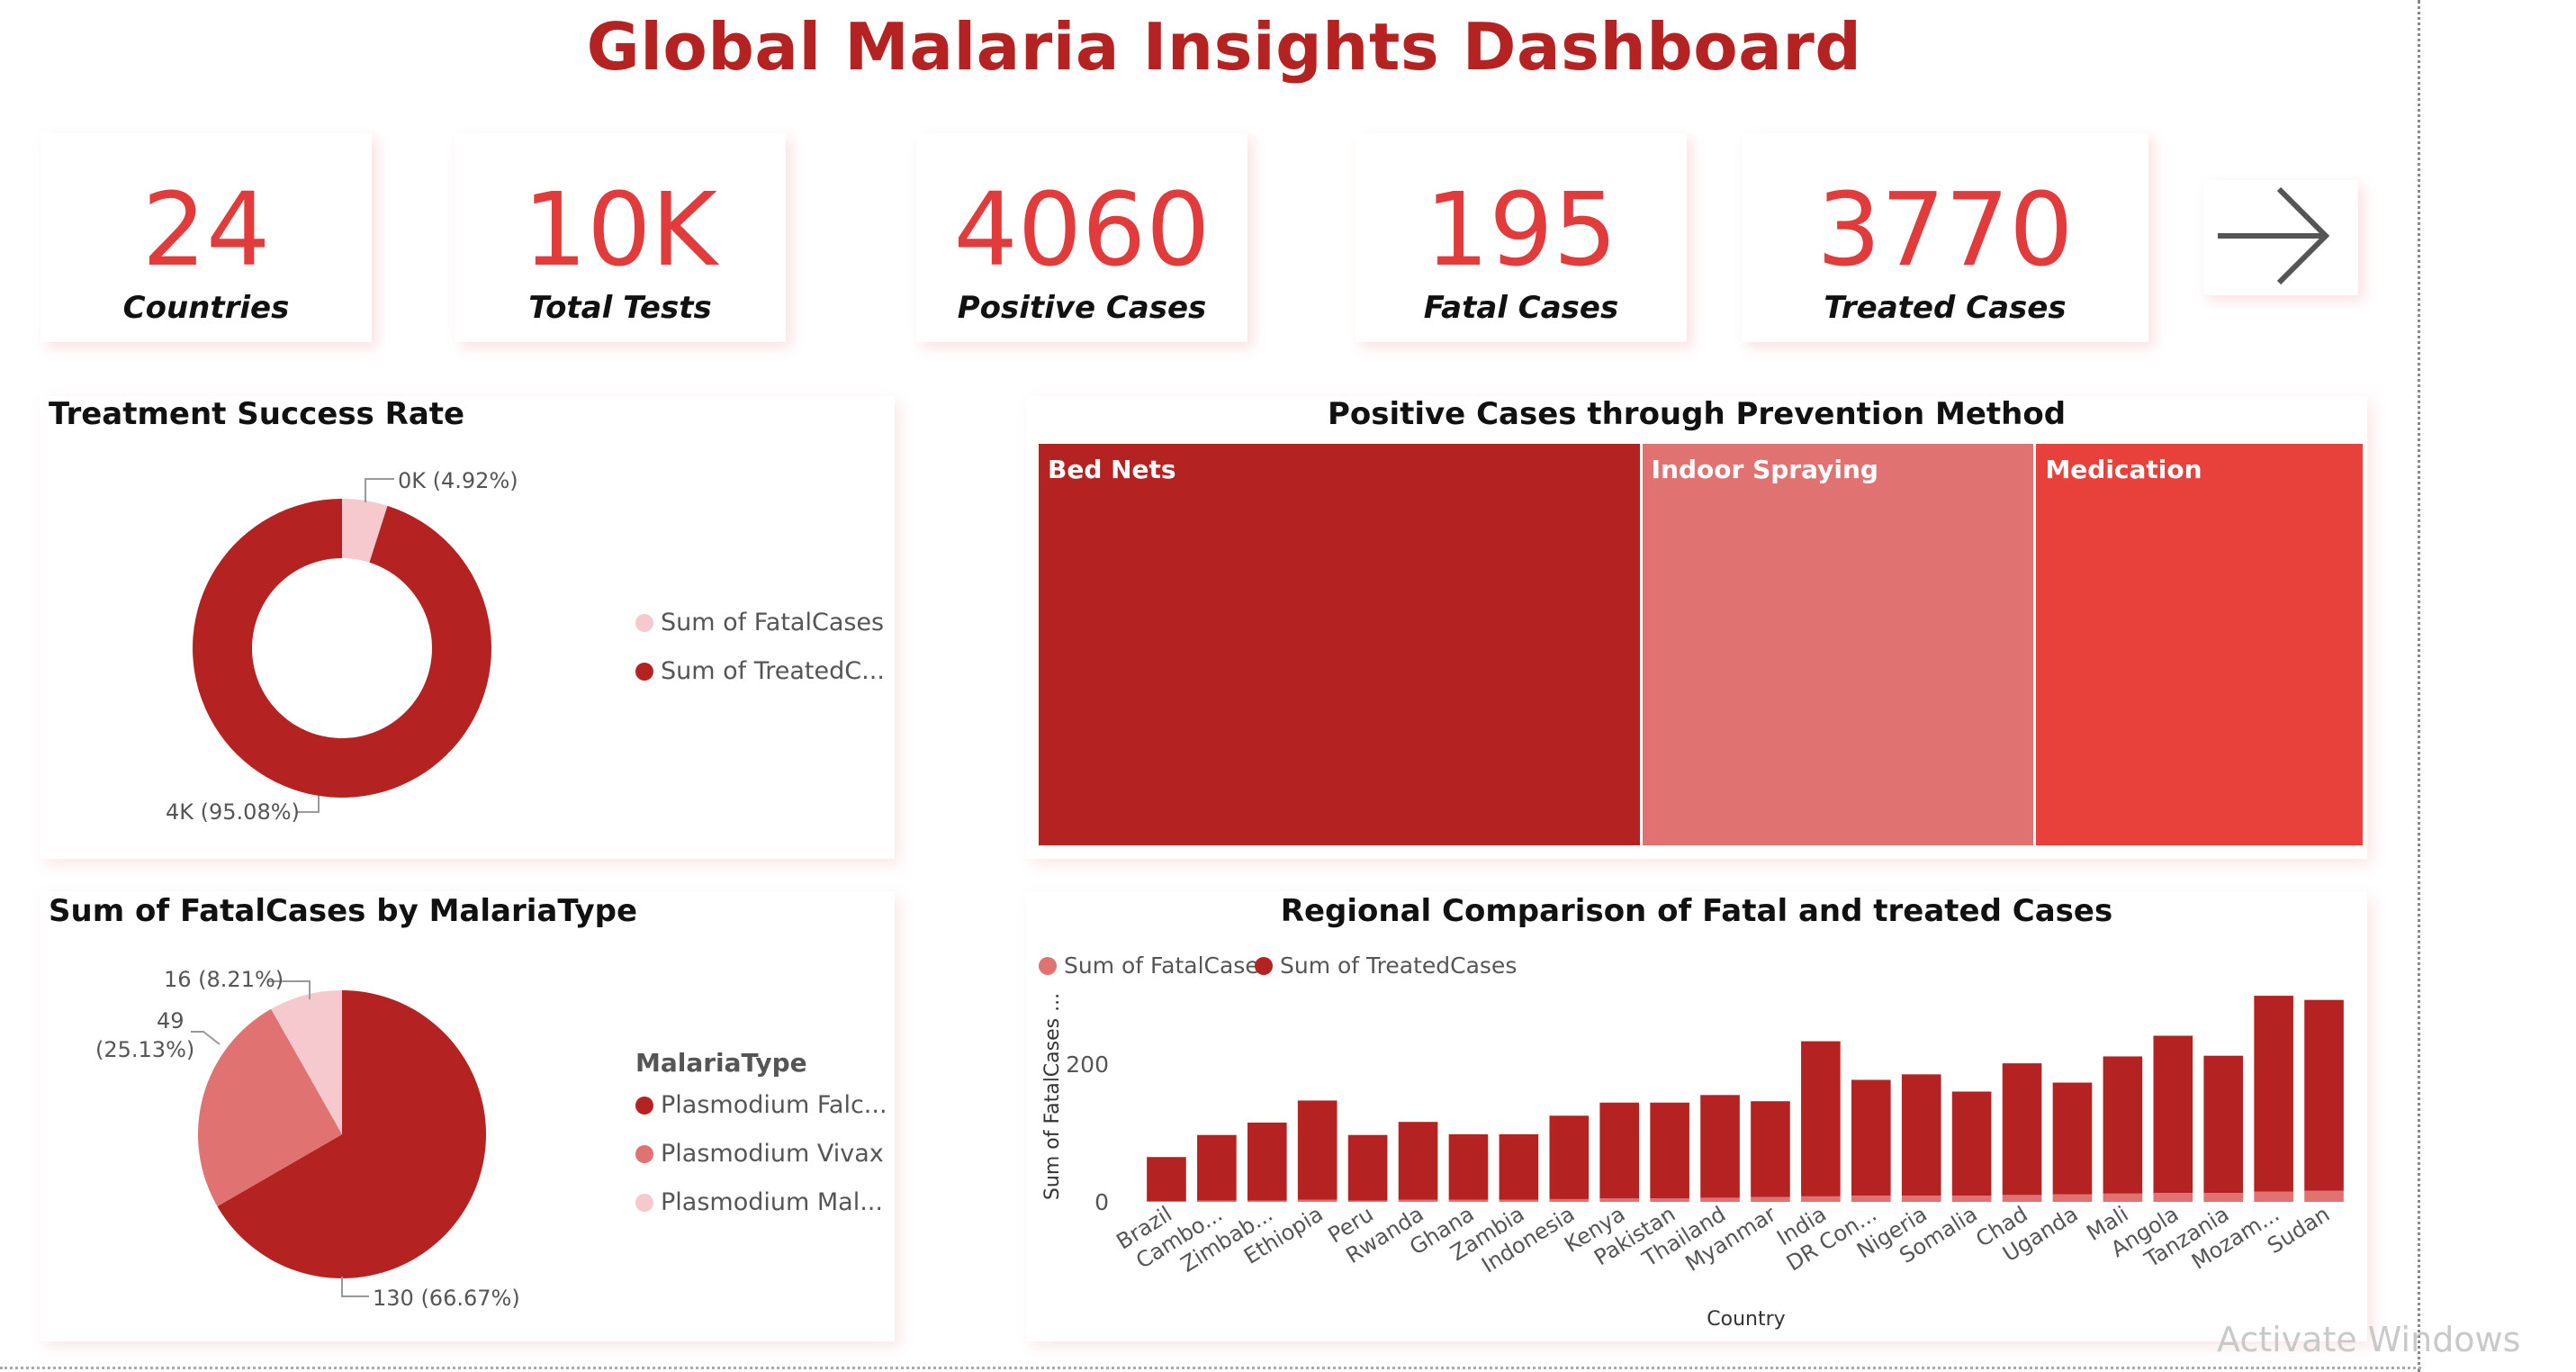 This screenshot has height=1372, width=2576. Describe the element at coordinates (1697, 414) in the screenshot. I see `card-title: Positive Cases through Prevention Method` at that location.